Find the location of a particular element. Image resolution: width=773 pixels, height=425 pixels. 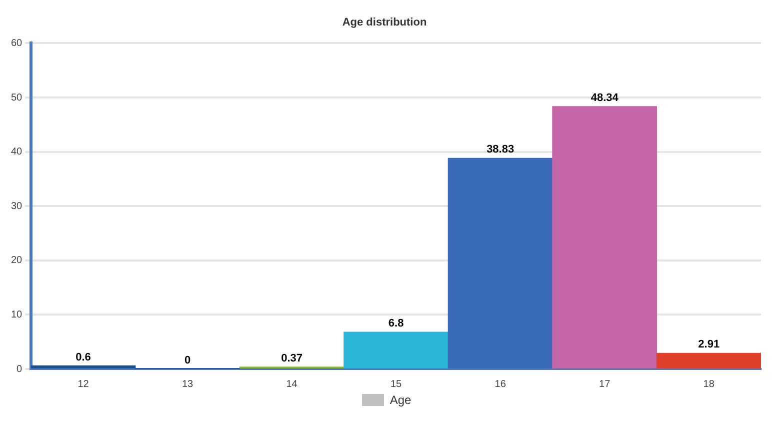

y-tick-label: 60 is located at coordinates (17, 43).